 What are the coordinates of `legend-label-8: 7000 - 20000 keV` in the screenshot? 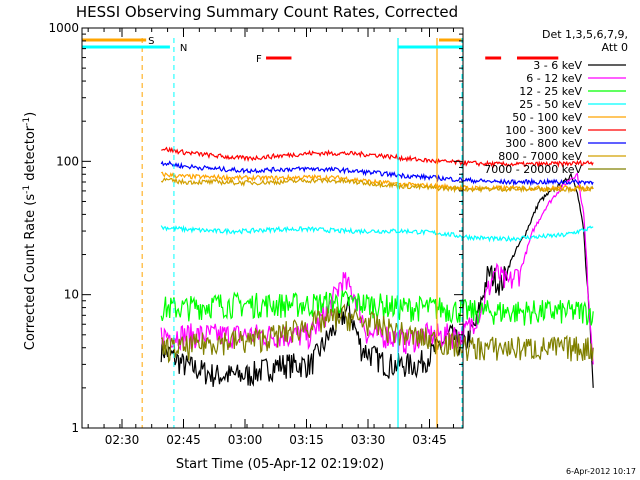 It's located at (533, 169).